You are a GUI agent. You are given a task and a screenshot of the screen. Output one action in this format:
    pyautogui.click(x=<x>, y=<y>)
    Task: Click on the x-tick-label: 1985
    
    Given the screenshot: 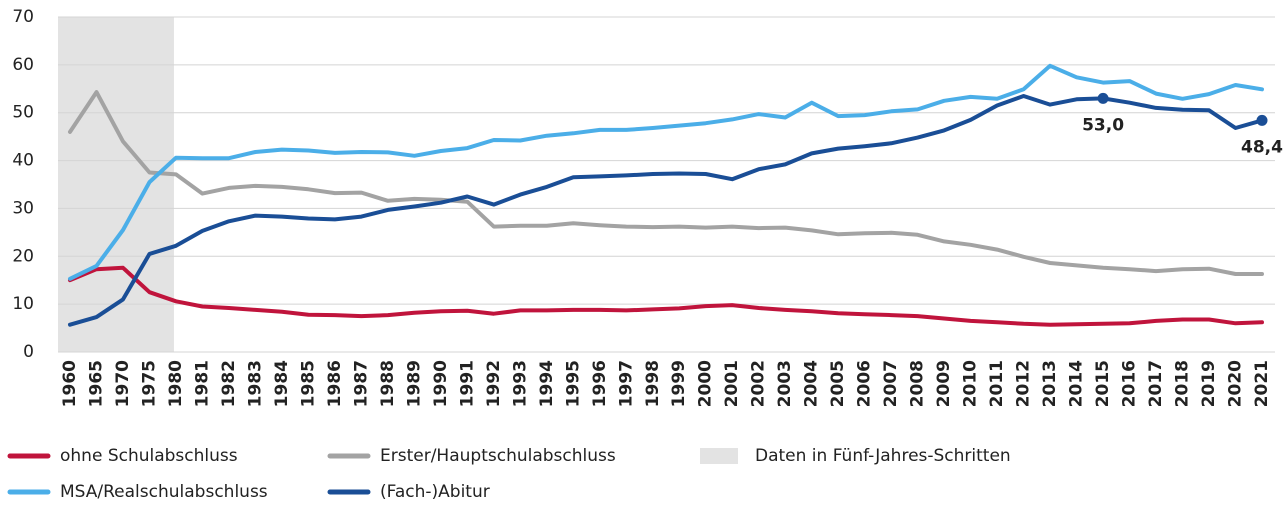 What is the action you would take?
    pyautogui.click(x=308, y=383)
    